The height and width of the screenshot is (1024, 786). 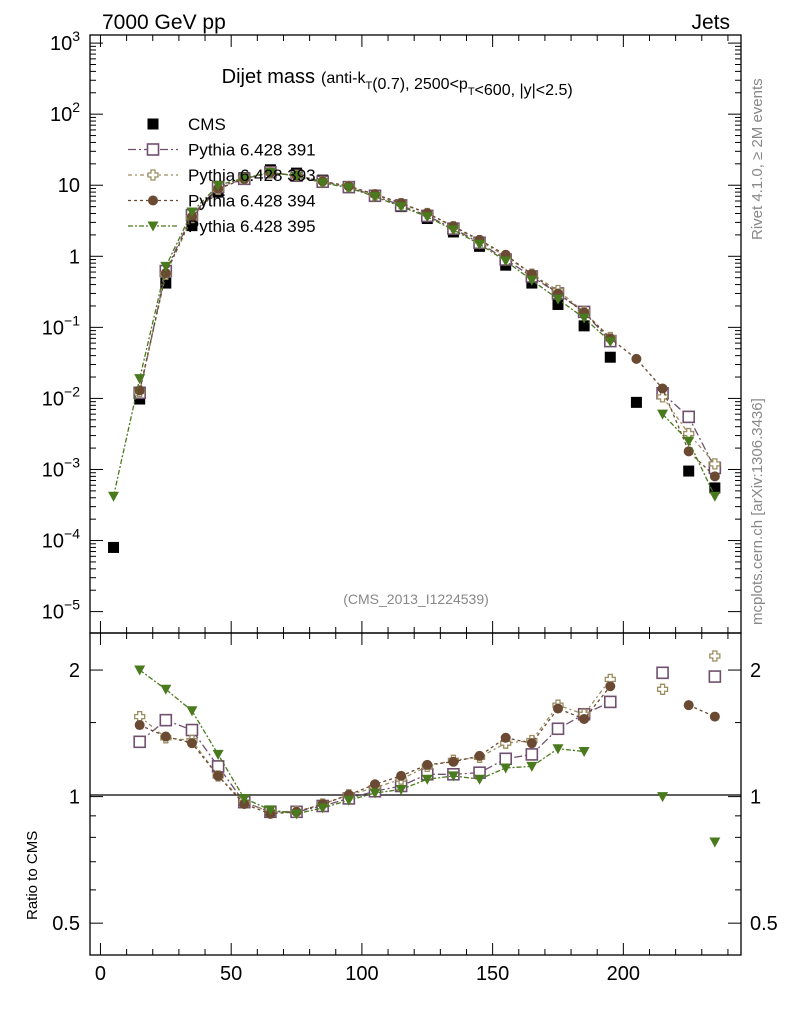 I want to click on energy-label: 7000 GeV pp, so click(x=164, y=22).